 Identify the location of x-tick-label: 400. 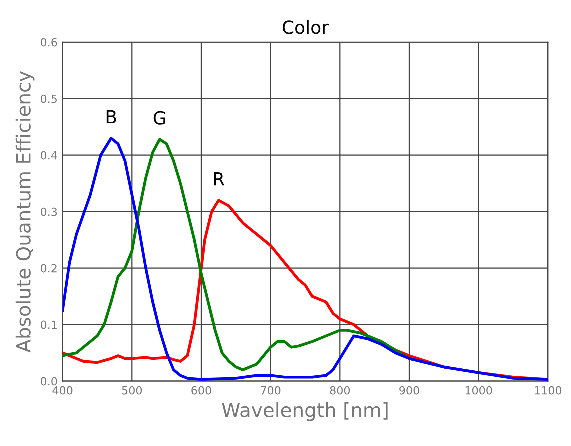
(62, 390).